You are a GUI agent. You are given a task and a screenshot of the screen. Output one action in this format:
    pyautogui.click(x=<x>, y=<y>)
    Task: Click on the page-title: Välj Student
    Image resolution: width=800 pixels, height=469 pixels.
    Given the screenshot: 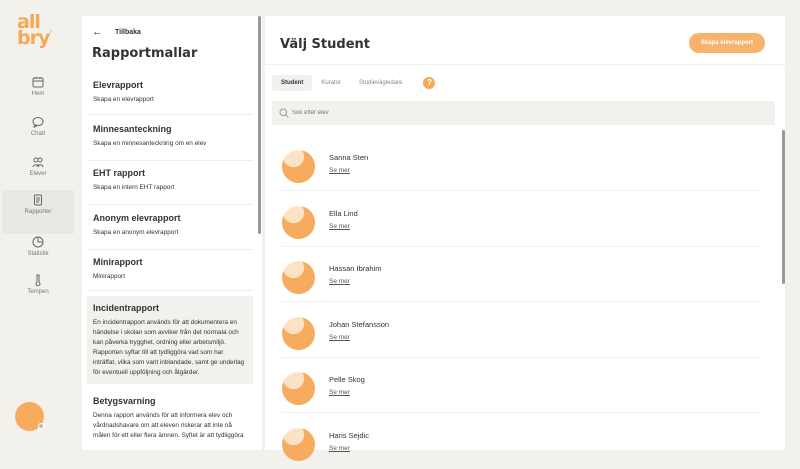 What is the action you would take?
    pyautogui.click(x=325, y=44)
    